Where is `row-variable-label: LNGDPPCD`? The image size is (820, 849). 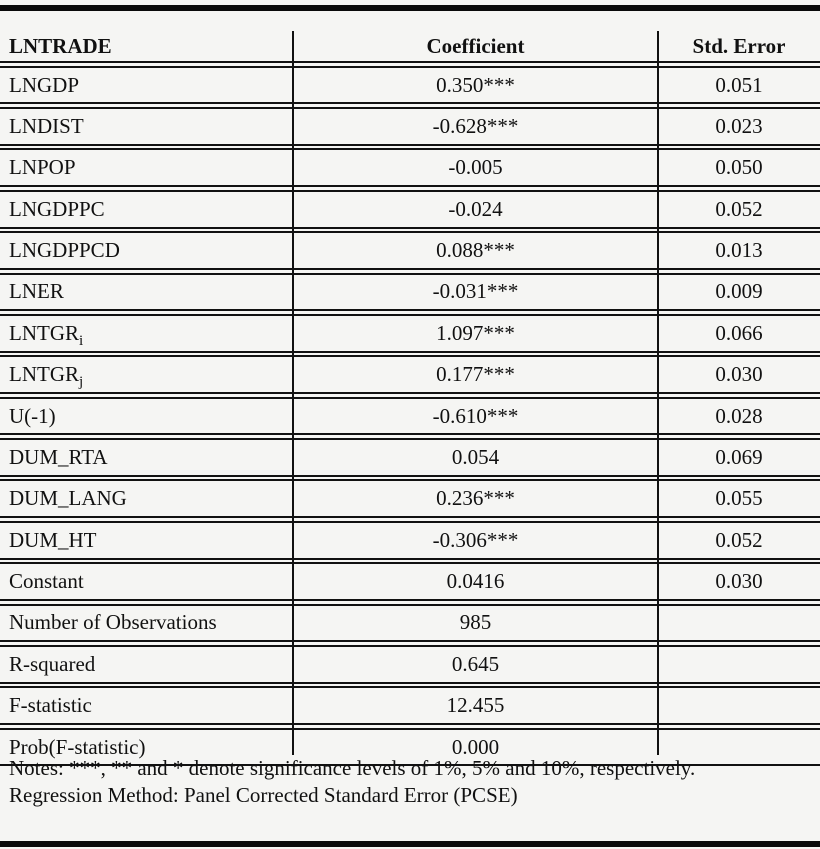 row-variable-label: LNGDPPCD is located at coordinates (146, 250).